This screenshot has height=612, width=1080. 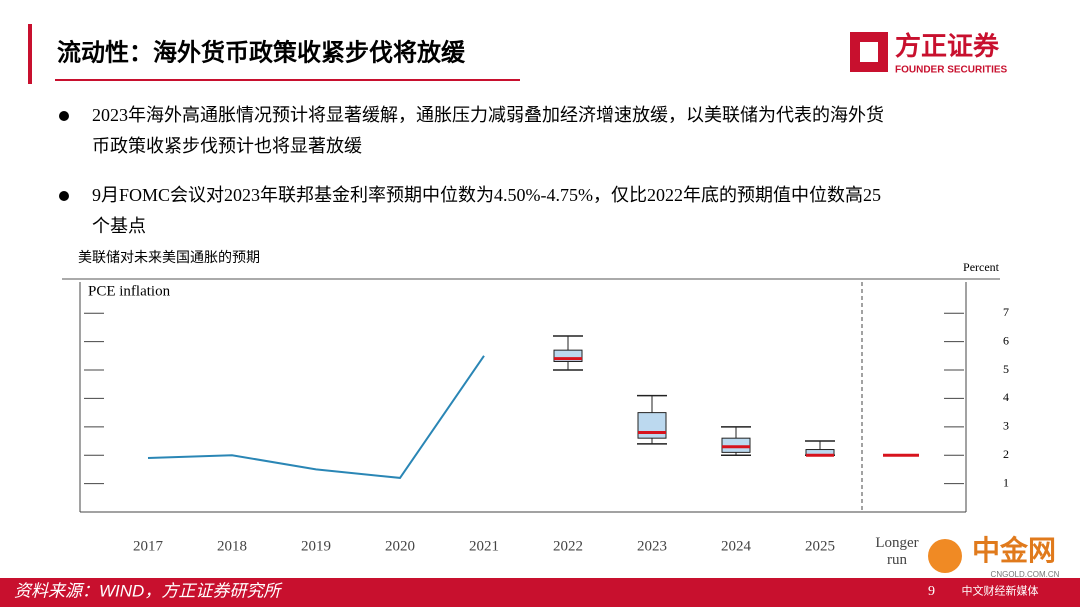 What do you see at coordinates (148, 590) in the screenshot?
I see `footer-source: 资料来源：WIND，方正证券研究所` at bounding box center [148, 590].